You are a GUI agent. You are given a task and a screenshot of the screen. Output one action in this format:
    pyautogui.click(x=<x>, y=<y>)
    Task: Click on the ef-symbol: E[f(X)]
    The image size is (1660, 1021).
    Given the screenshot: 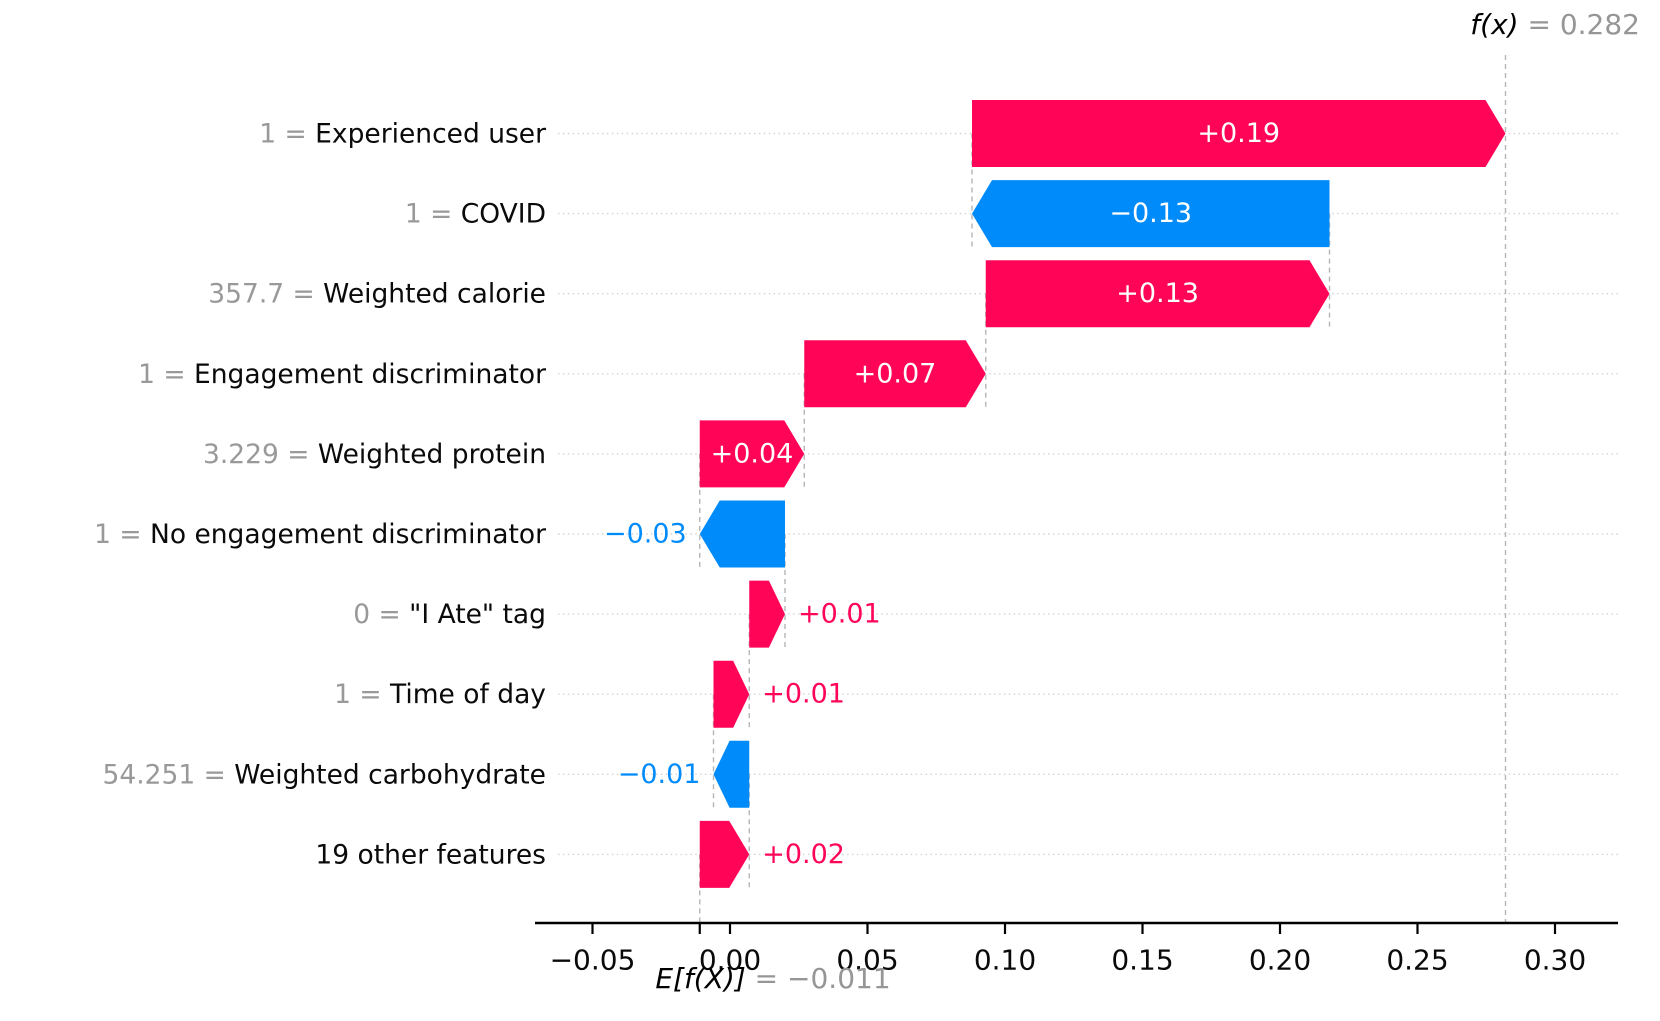 What is the action you would take?
    pyautogui.click(x=700, y=978)
    